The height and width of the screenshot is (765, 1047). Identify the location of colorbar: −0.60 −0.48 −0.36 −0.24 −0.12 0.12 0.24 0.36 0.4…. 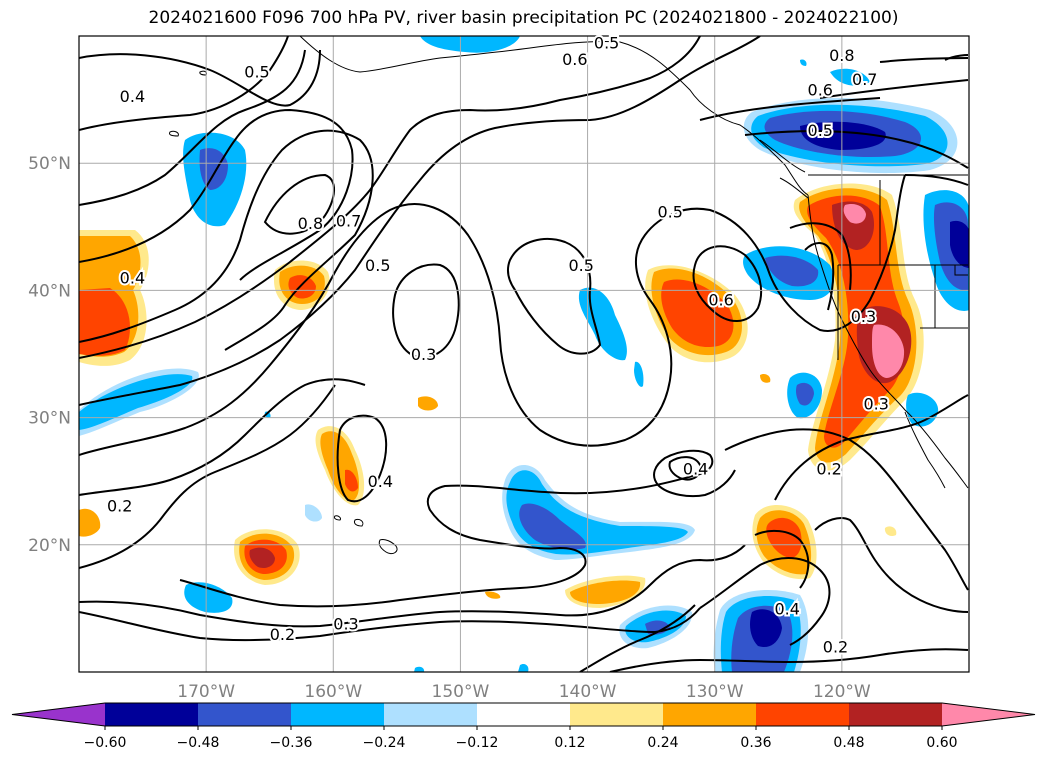
(523, 726).